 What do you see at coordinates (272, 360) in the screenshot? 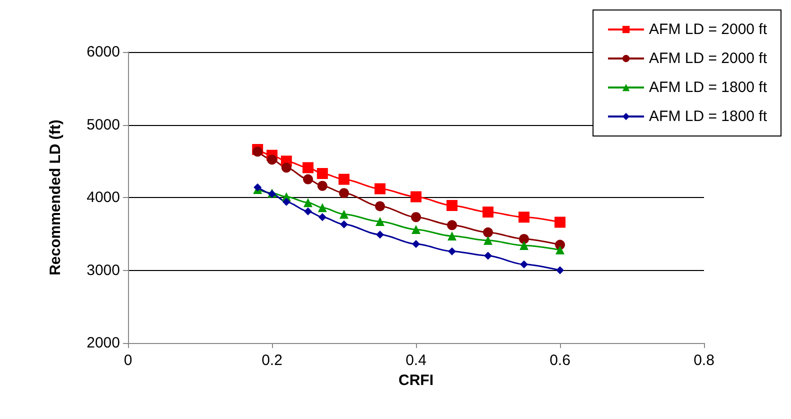
I see `x-tick-label: 0.2` at bounding box center [272, 360].